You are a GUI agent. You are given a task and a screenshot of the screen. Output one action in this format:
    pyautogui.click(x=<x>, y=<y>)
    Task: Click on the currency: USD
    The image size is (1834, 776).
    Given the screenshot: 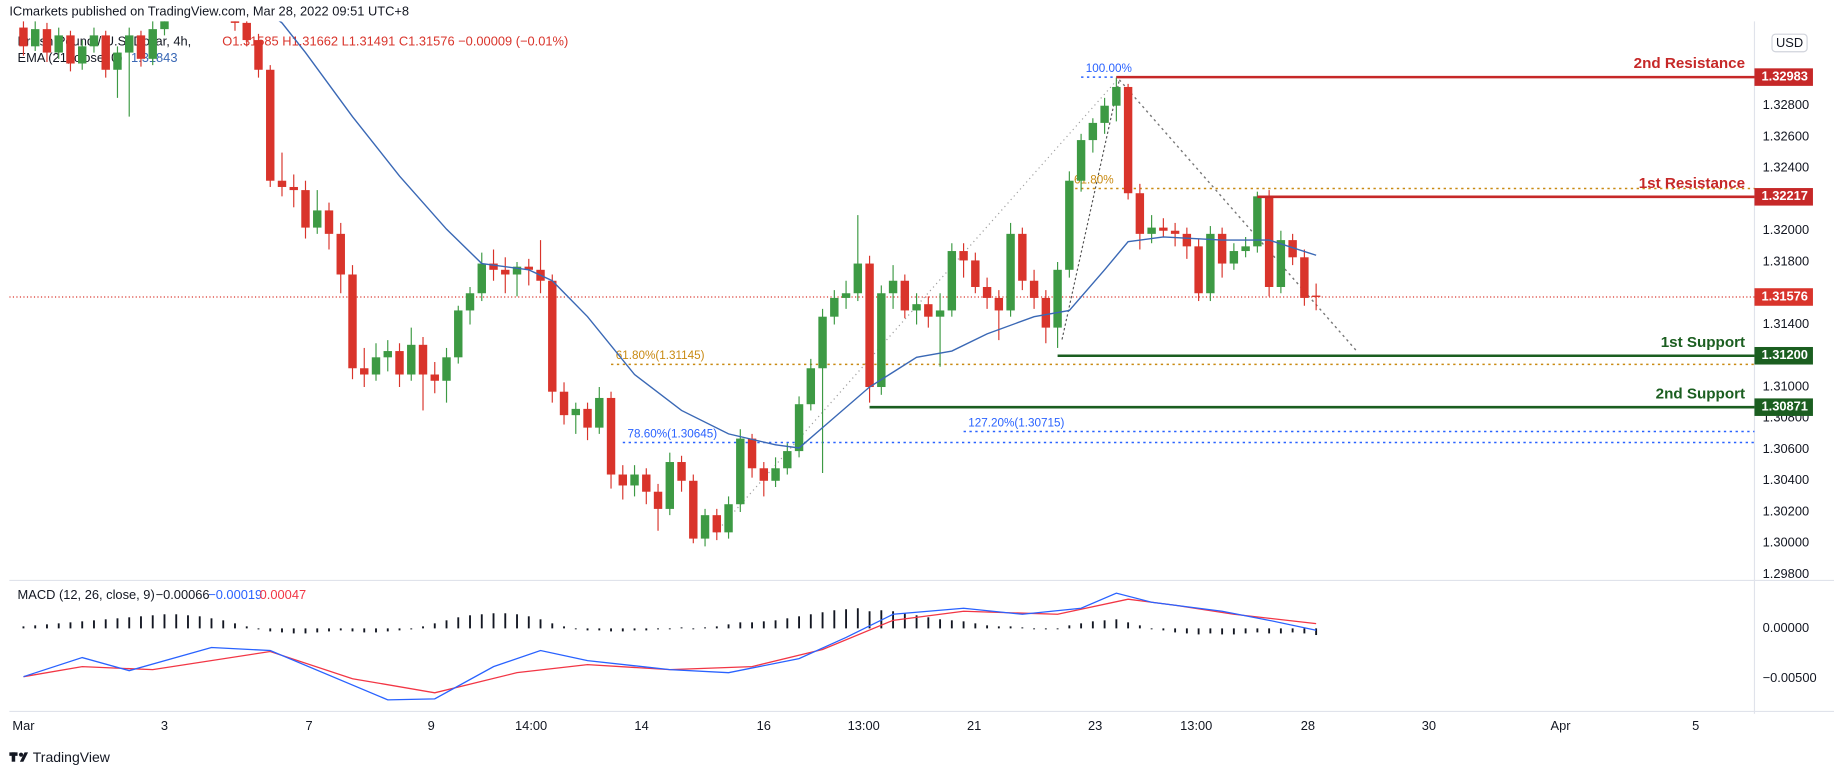 What is the action you would take?
    pyautogui.click(x=1789, y=42)
    